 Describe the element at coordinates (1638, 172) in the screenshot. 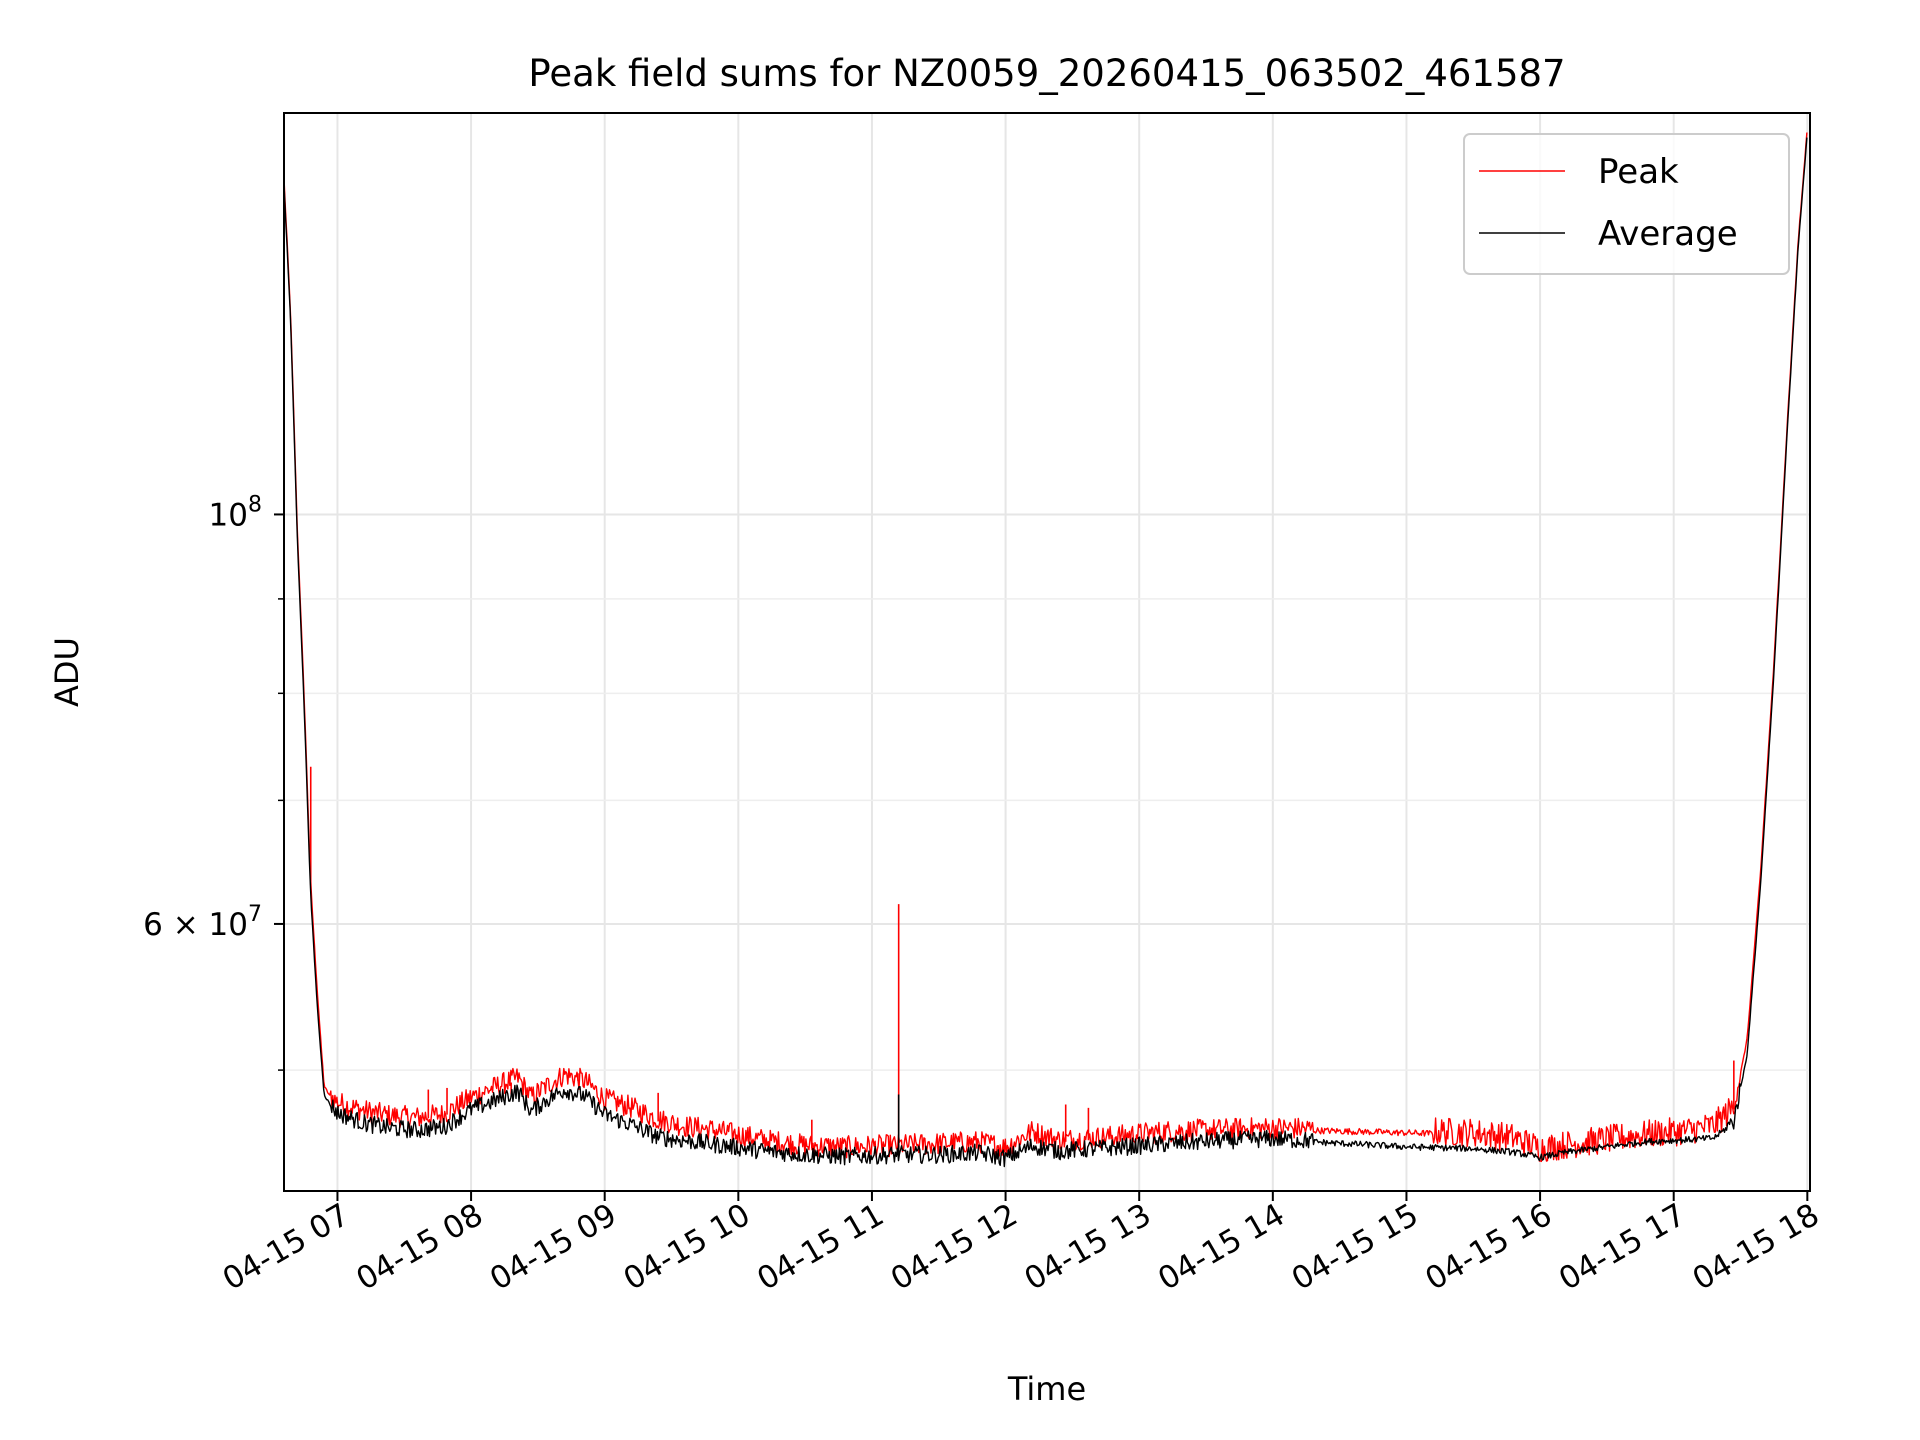

I see `legend-label-peak: Peak` at that location.